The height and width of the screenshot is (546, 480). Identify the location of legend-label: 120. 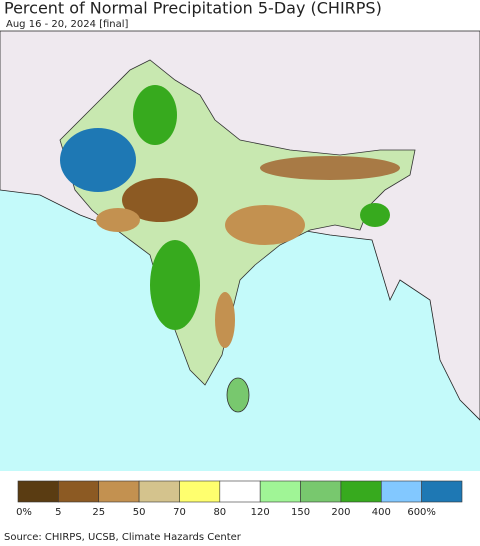
(260, 512).